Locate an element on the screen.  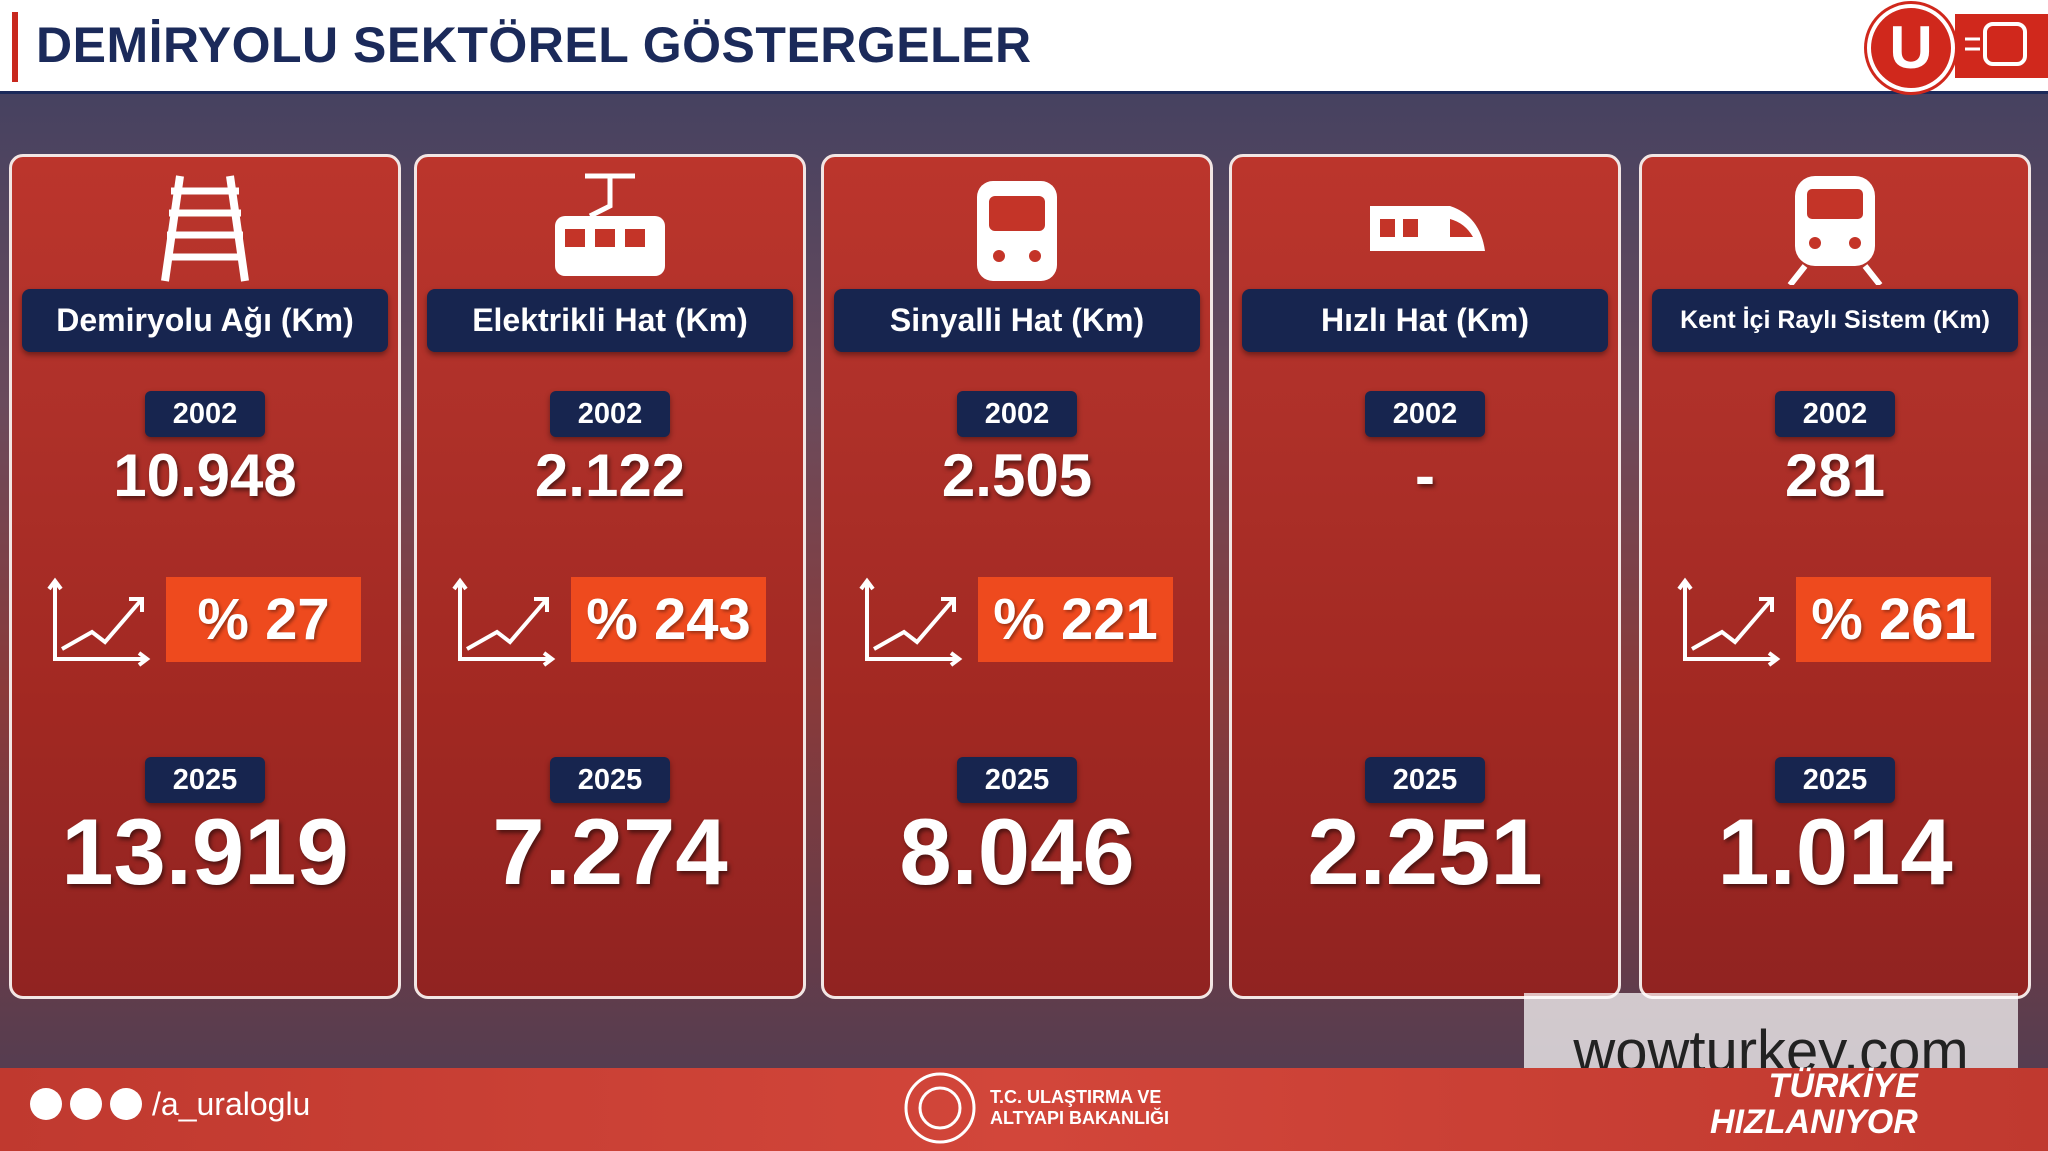
card-title: Kent İçi Raylı Sistem (Km) is located at coordinates (1835, 320).